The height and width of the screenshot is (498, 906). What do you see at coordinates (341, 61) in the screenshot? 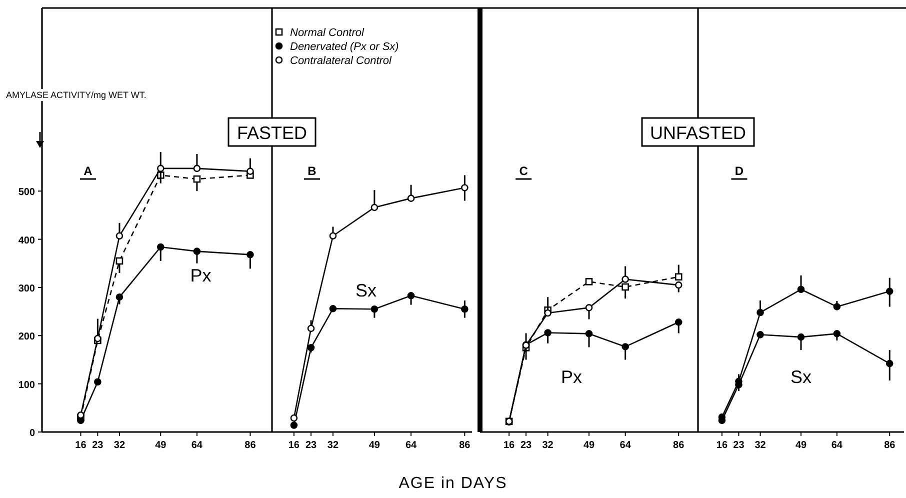
I see `legend-label: Contralateral Control` at bounding box center [341, 61].